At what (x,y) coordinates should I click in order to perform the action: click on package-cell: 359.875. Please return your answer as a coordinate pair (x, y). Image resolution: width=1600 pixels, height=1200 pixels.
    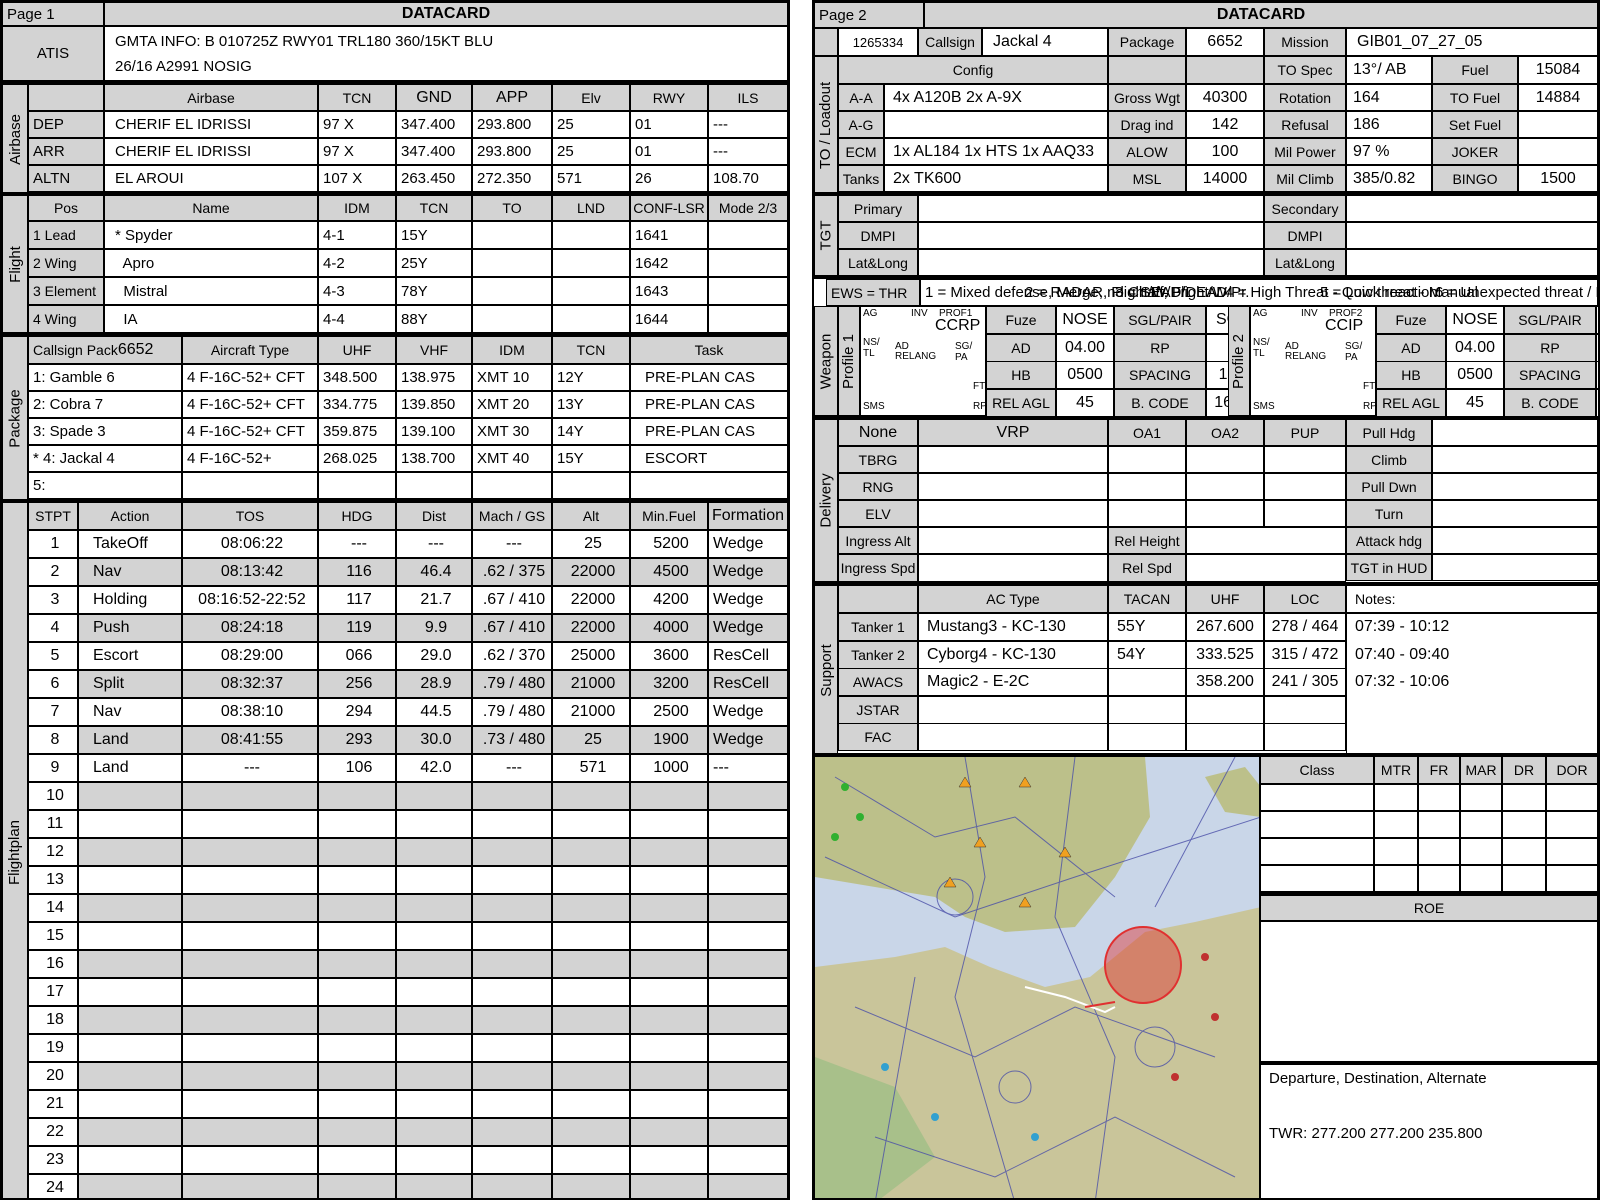
    Looking at the image, I should click on (357, 431).